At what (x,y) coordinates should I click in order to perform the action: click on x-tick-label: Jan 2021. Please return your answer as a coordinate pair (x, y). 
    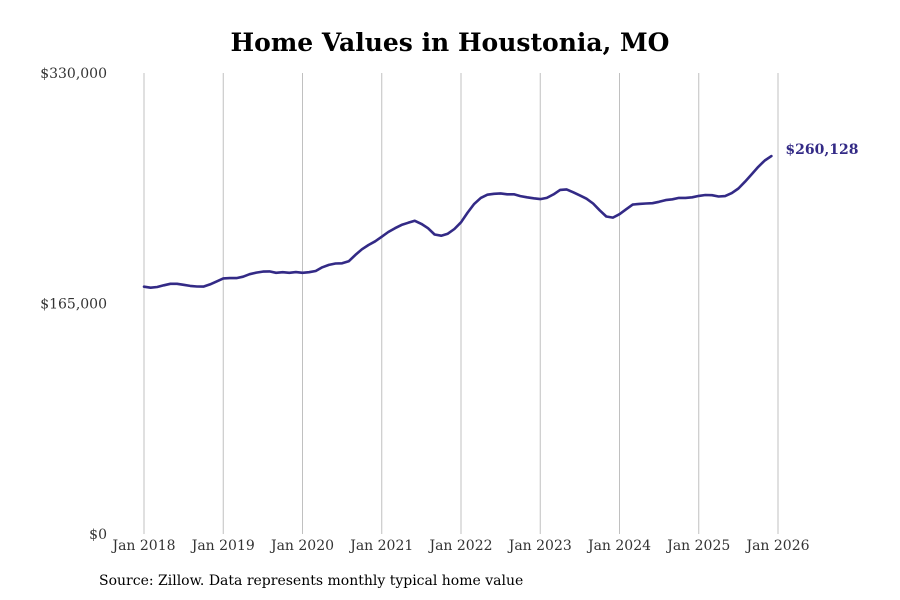
    Looking at the image, I should click on (380, 546).